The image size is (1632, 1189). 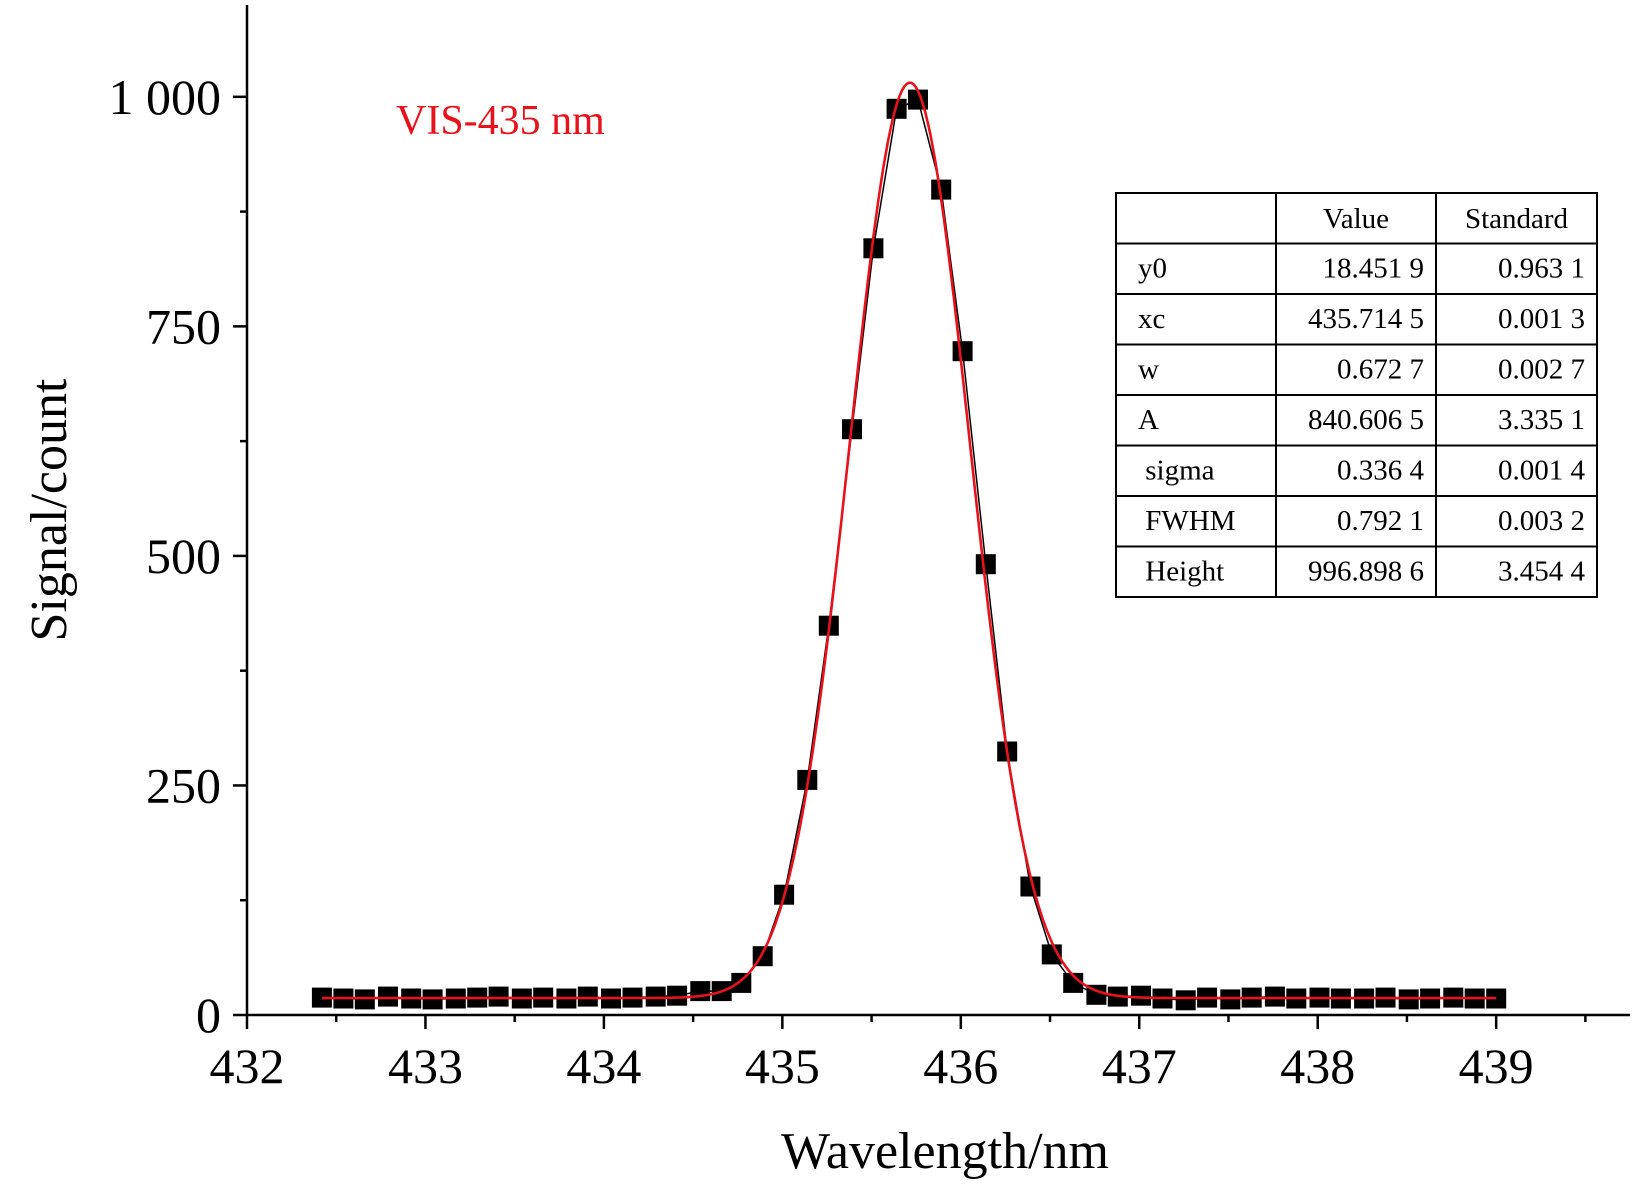 What do you see at coordinates (1366, 420) in the screenshot?
I see `table-value-cell: 840.606 5` at bounding box center [1366, 420].